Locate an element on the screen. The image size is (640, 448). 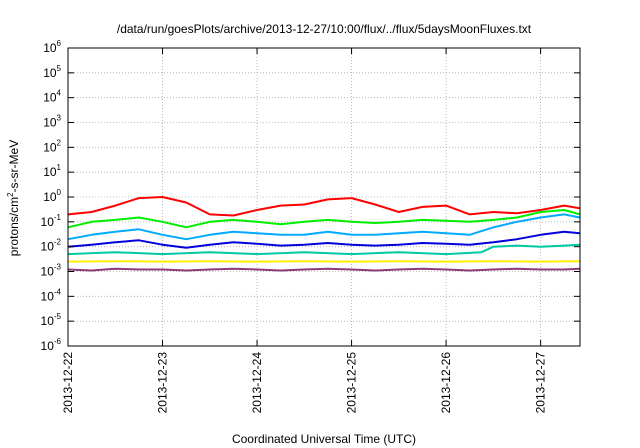
x-tick-label: 2013-12-23 is located at coordinates (163, 383).